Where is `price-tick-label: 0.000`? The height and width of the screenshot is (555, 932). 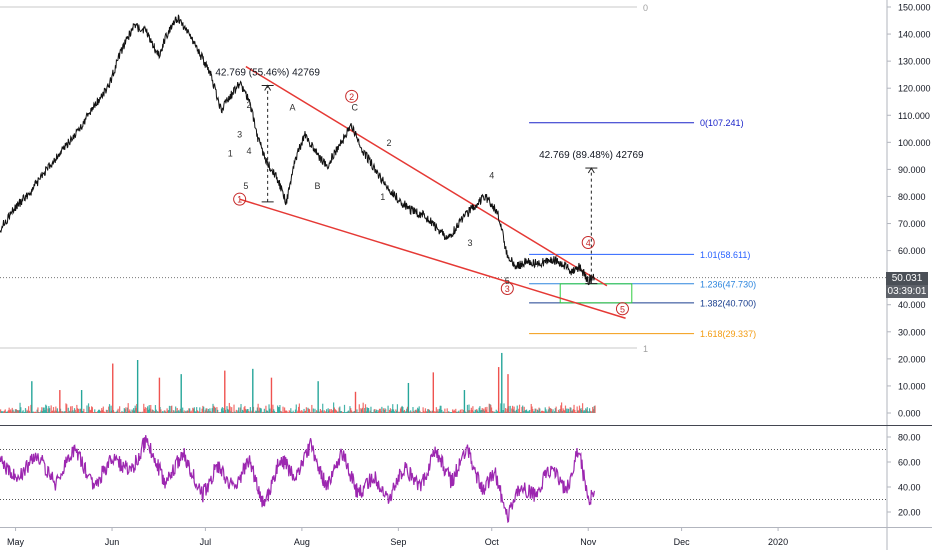 price-tick-label: 0.000 is located at coordinates (909, 414).